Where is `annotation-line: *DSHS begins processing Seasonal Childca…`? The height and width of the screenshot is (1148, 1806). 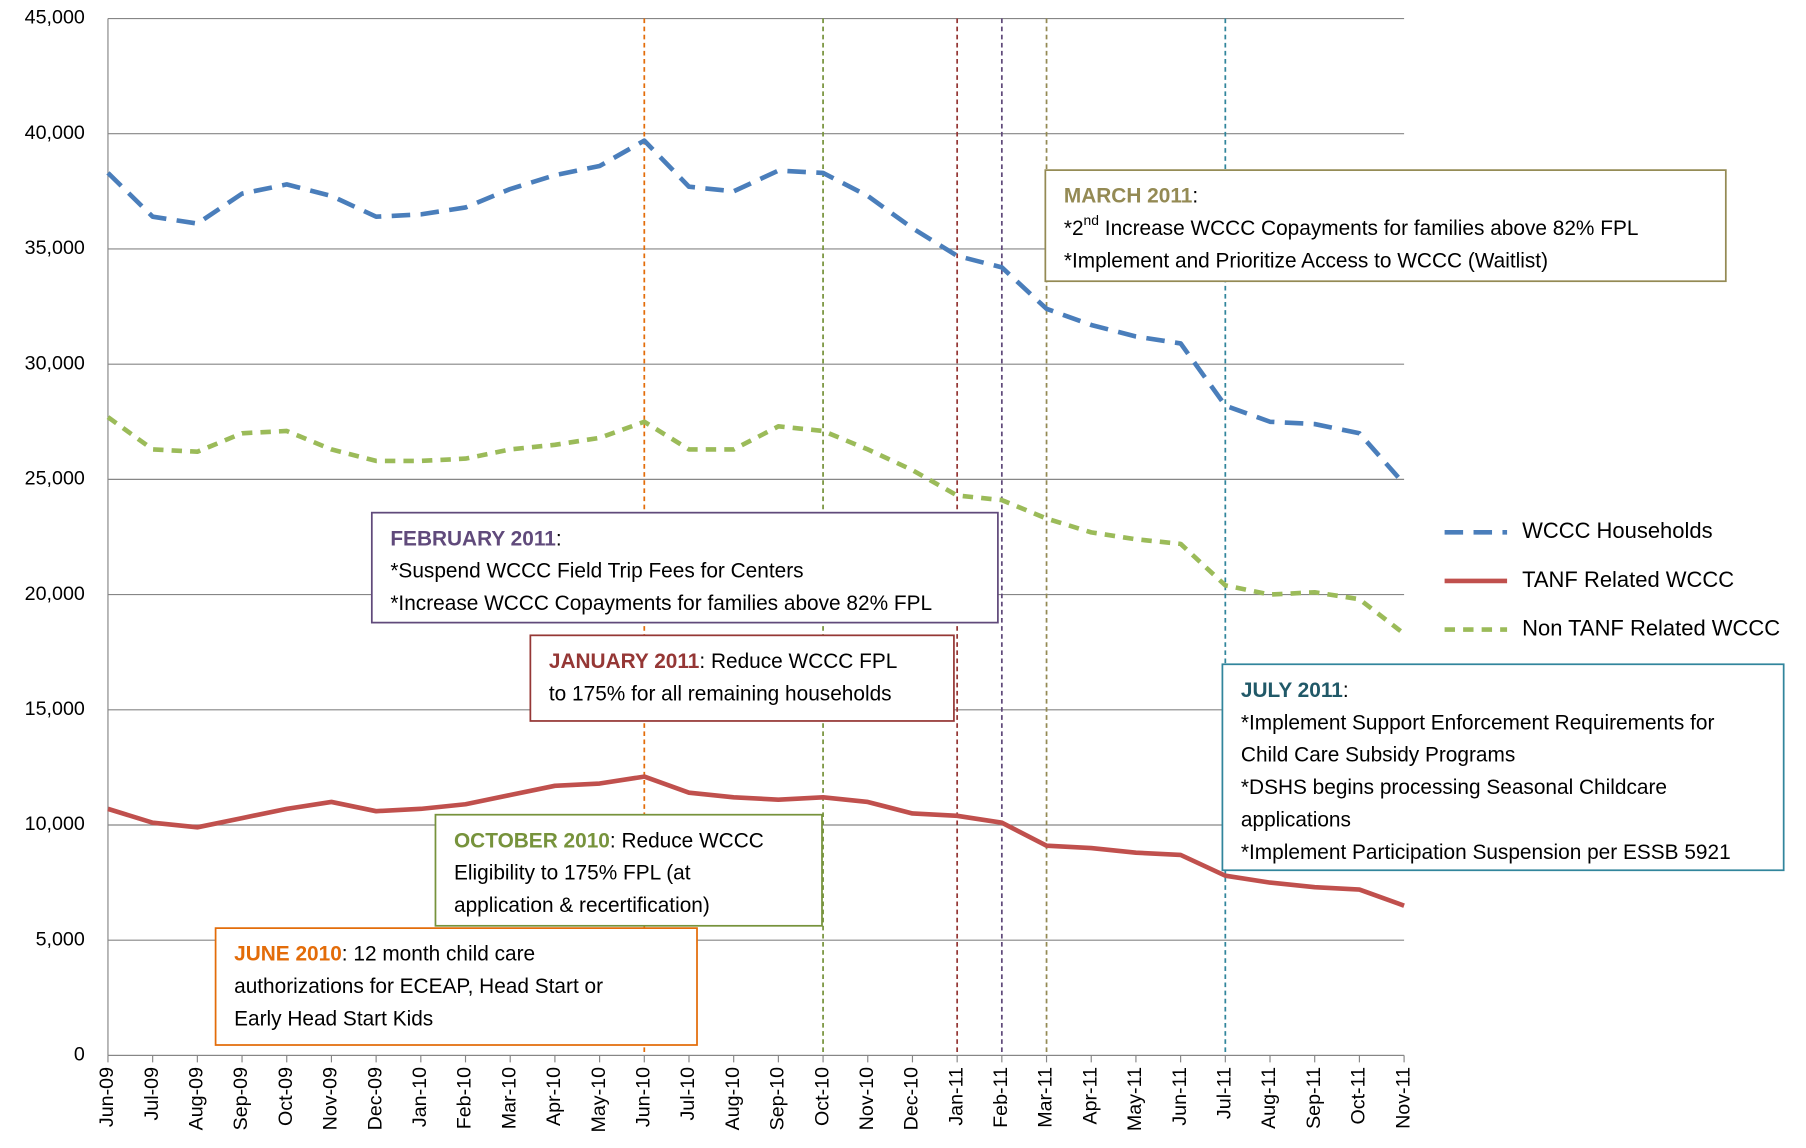
annotation-line: *DSHS begins processing Seasonal Childca… is located at coordinates (1454, 787).